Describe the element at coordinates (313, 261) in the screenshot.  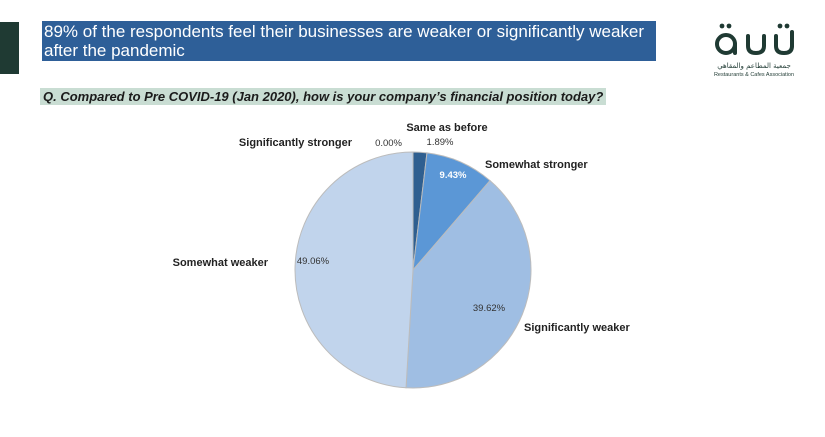
I see `slice-value-somewhat-weaker: 49.06%` at that location.